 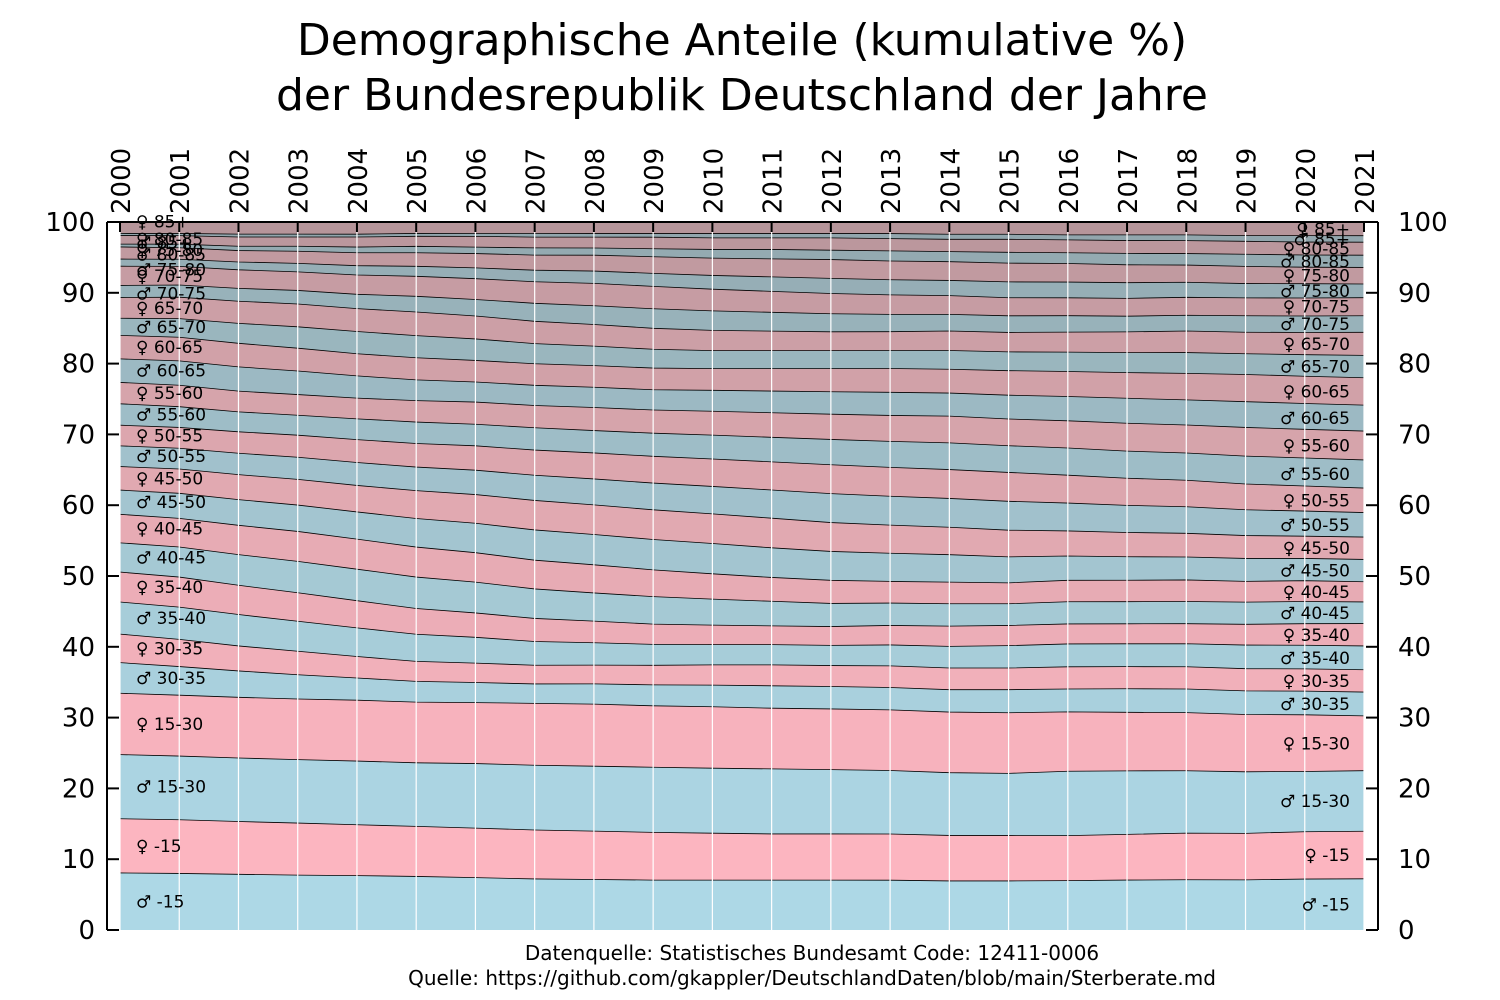 I want to click on series-label-right: ♂ 80-85, so click(x=1315, y=262).